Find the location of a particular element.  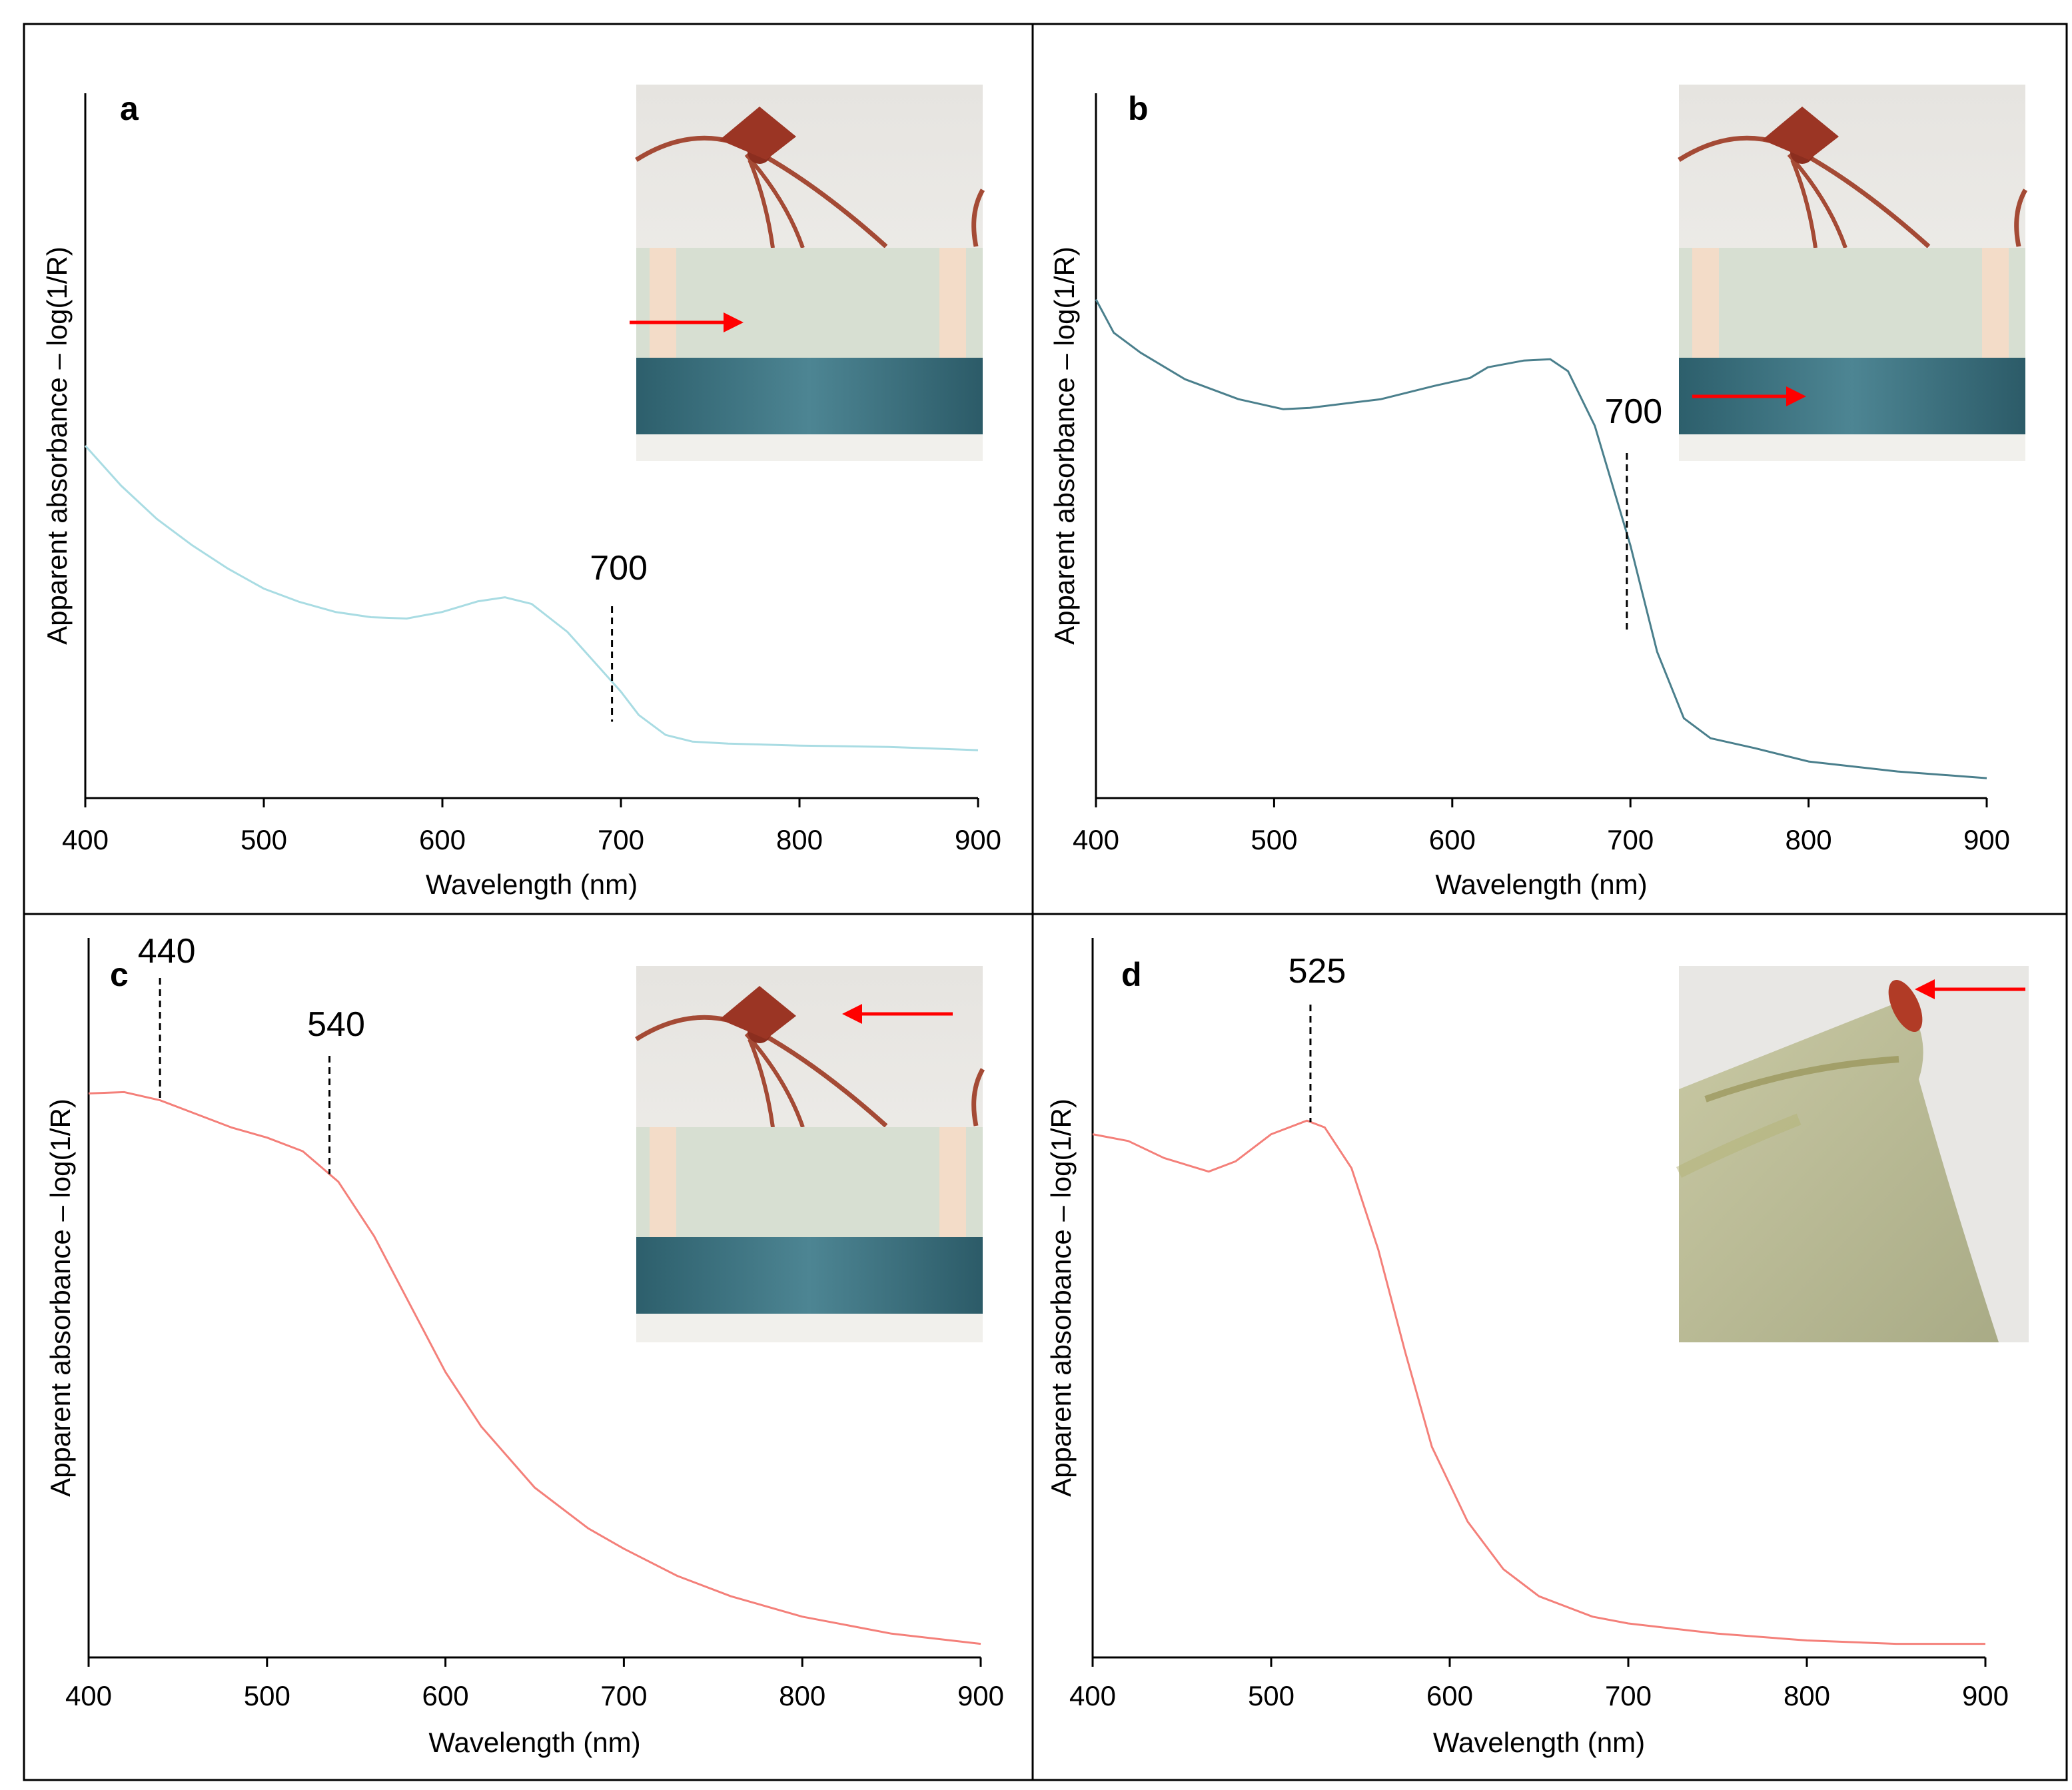

panel-d-x-axis-label: Wavelength (nm) is located at coordinates (1539, 1742).